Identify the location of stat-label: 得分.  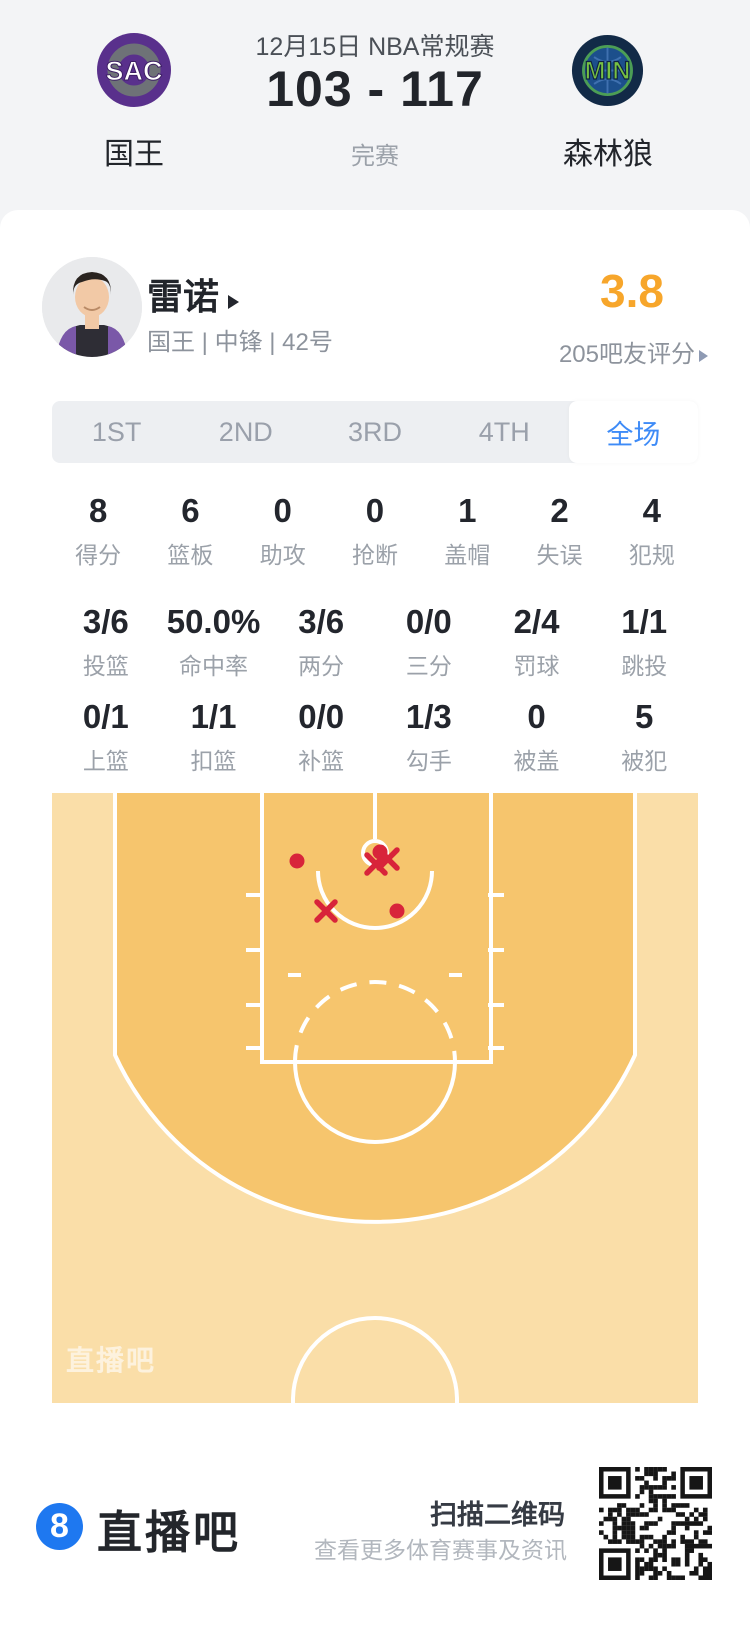
(98, 555).